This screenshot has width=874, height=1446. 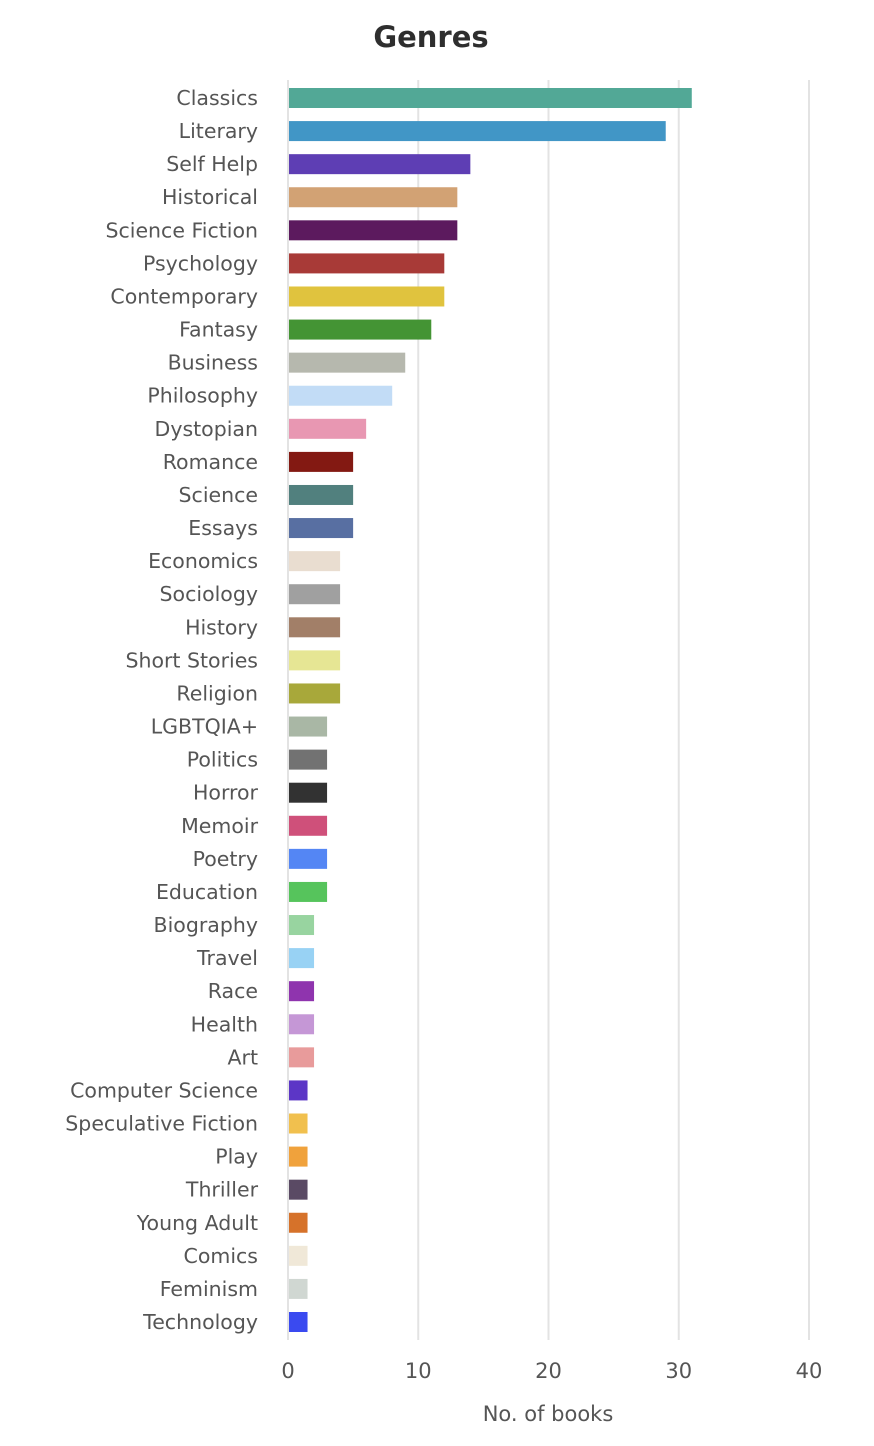 I want to click on category-label: Young Adult, so click(x=197, y=1223).